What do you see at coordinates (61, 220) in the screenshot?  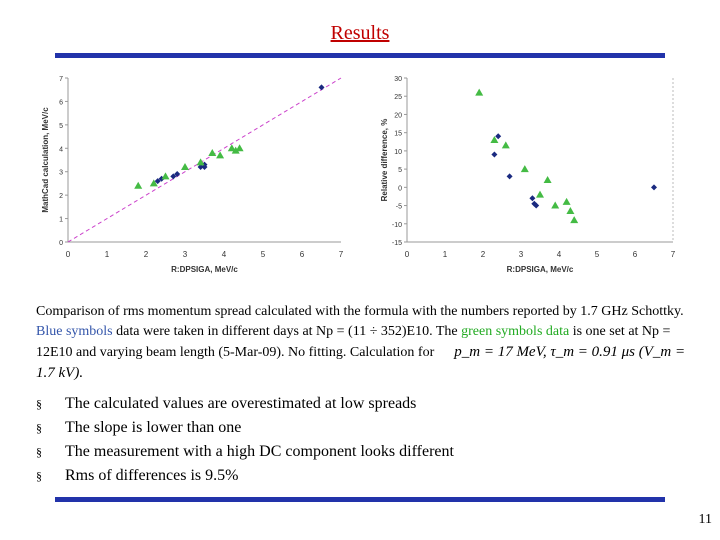 I see `y-tick-label: 1` at bounding box center [61, 220].